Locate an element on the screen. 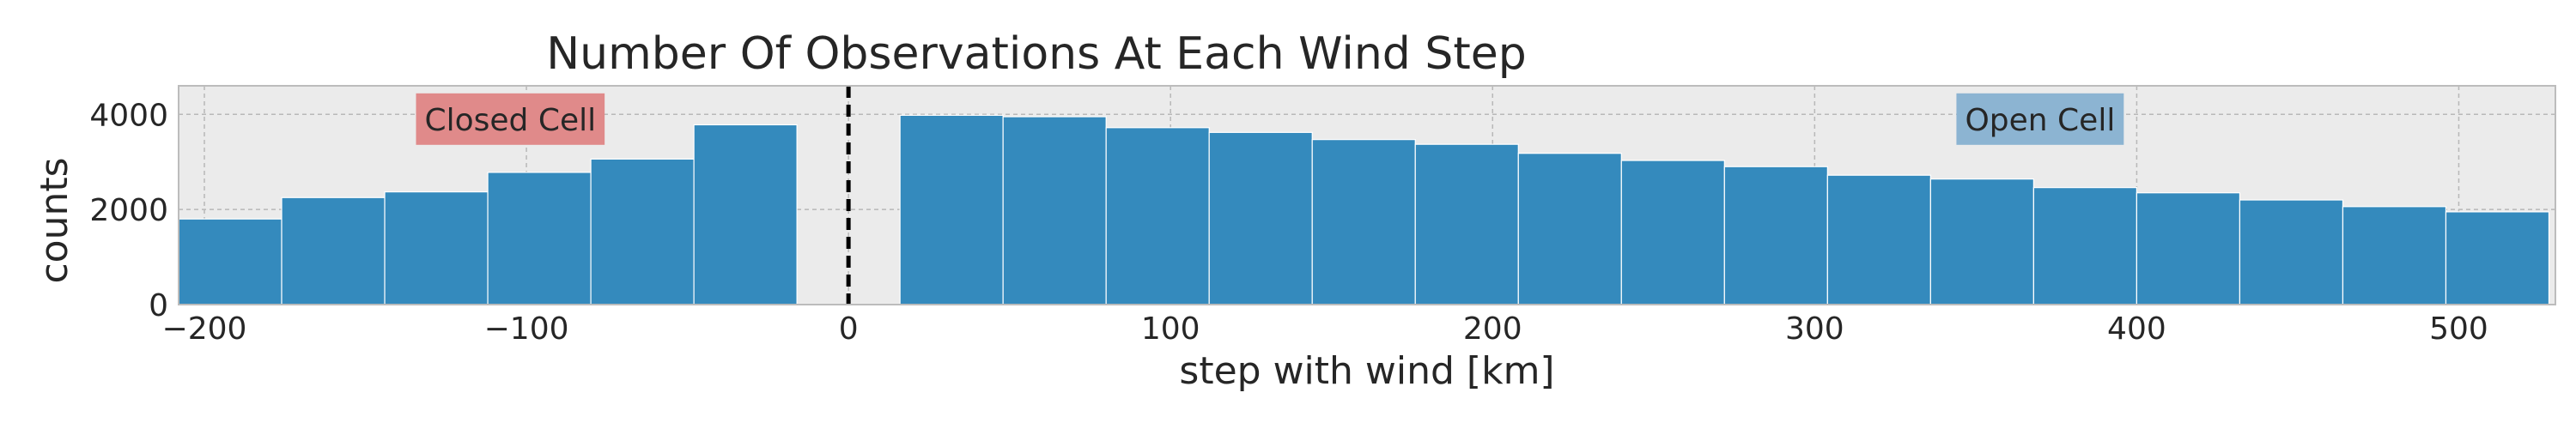 The image size is (2576, 429). x-tick-label: 100 is located at coordinates (1170, 329).